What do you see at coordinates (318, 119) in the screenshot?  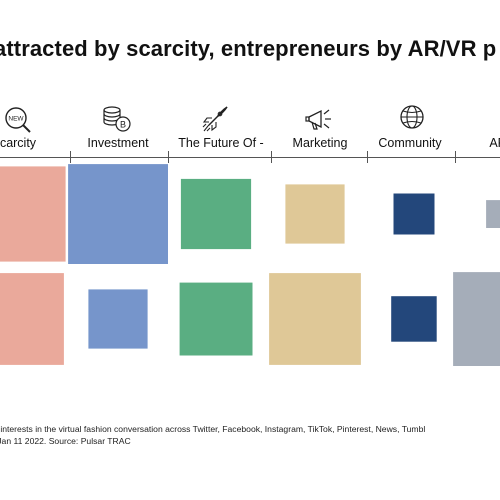 I see `megaphone-icon` at bounding box center [318, 119].